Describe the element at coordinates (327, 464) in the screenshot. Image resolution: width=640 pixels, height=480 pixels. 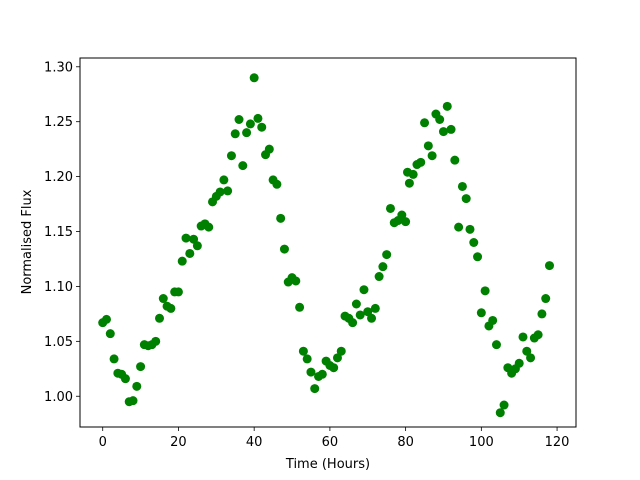
I see `x-axis-label: Time (Hours)` at that location.